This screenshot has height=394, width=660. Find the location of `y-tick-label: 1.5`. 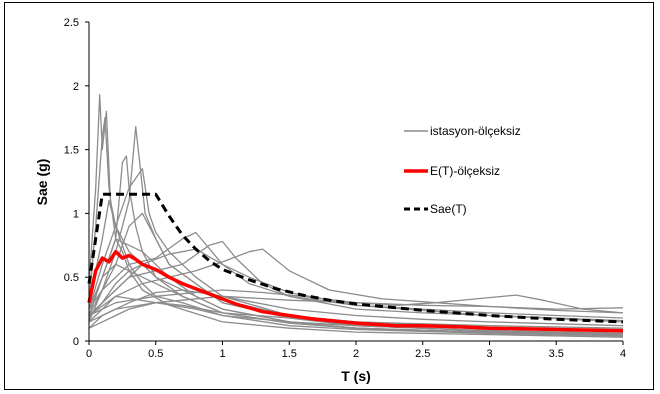

y-tick-label: 1.5 is located at coordinates (71, 151).